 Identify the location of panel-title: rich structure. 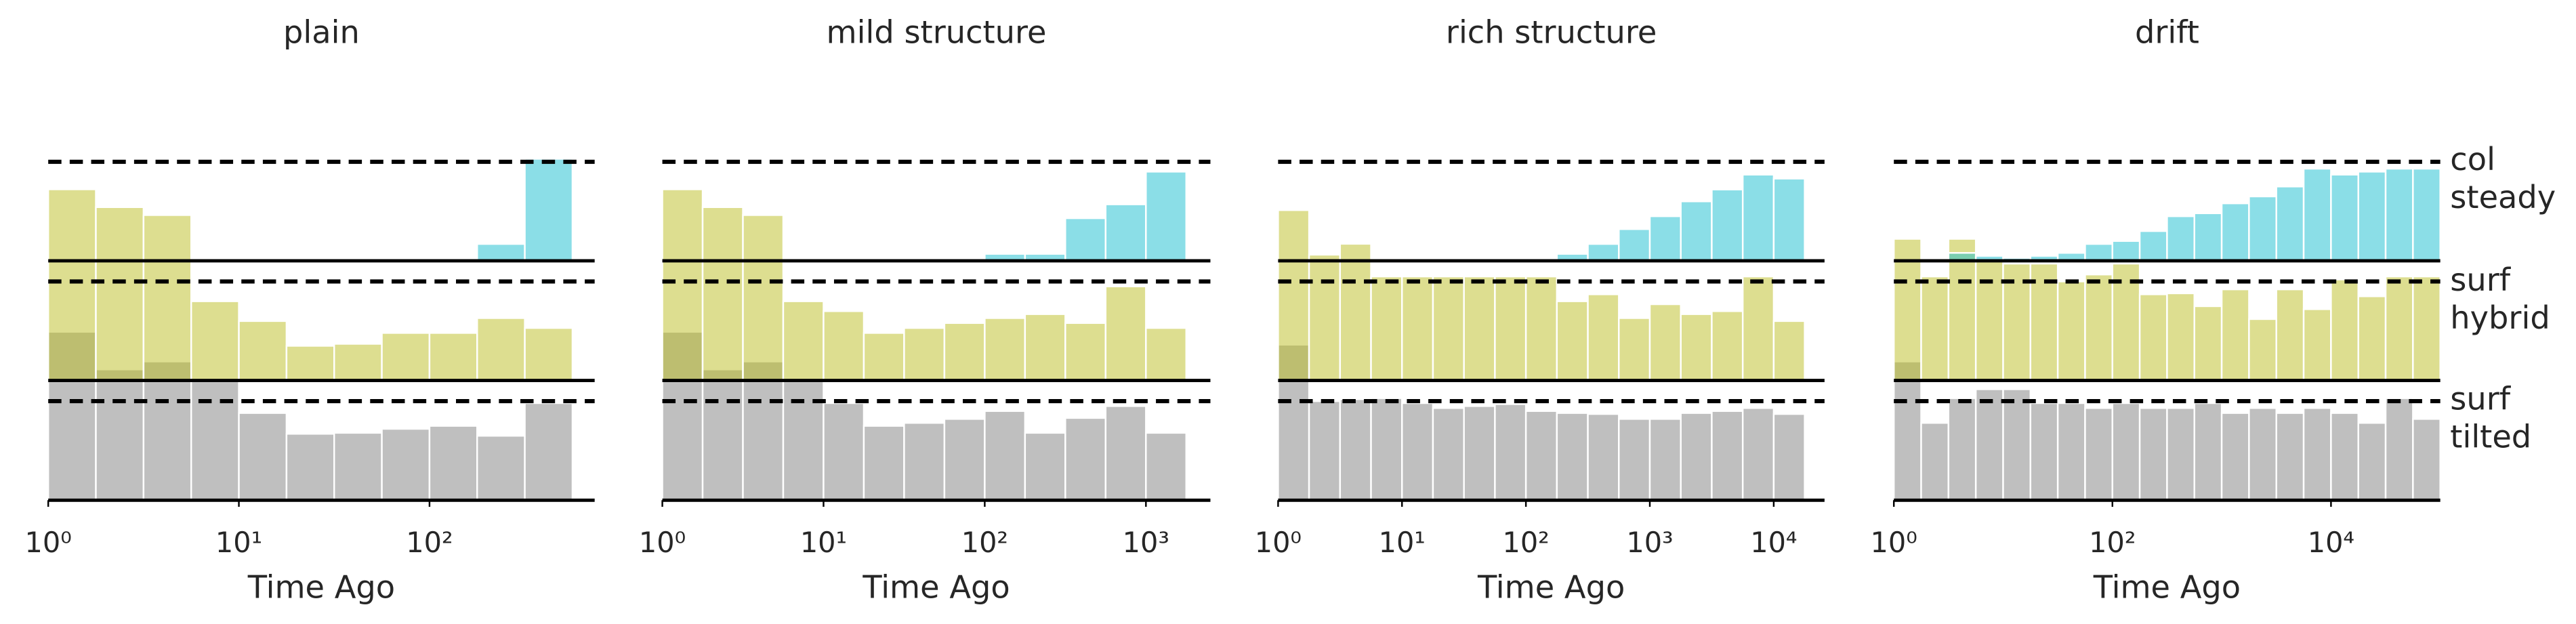
(1551, 32).